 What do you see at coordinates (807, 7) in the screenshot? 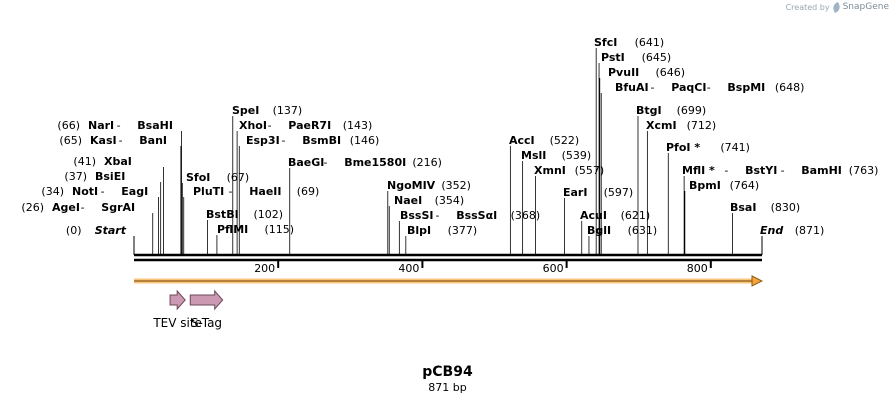
I see `watermark-created-by: Created by` at bounding box center [807, 7].